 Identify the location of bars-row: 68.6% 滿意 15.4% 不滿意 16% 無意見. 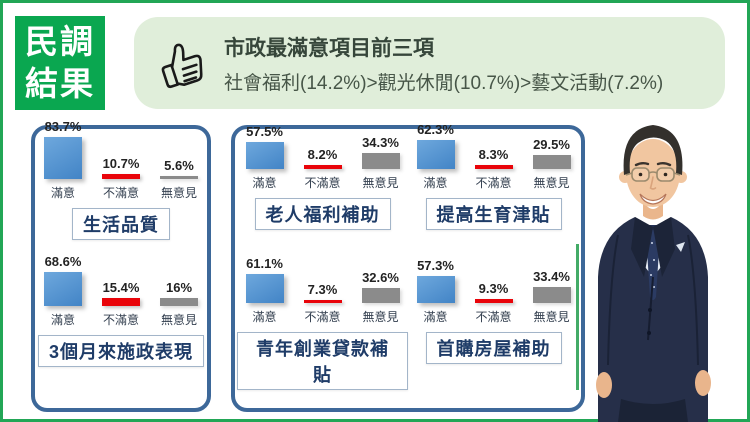
(121, 291).